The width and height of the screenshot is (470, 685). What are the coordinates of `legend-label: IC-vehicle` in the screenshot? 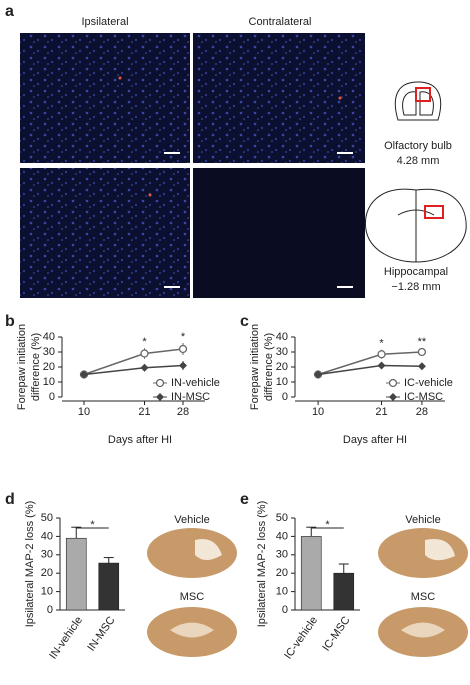 It's located at (428, 383).